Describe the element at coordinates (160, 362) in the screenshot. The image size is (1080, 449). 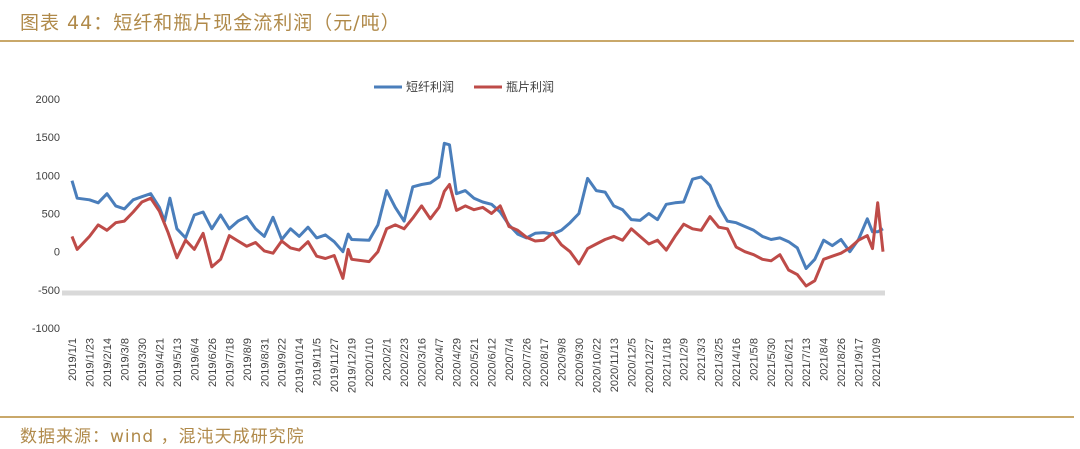
I see `x-tick-label: 2019/4/21` at that location.